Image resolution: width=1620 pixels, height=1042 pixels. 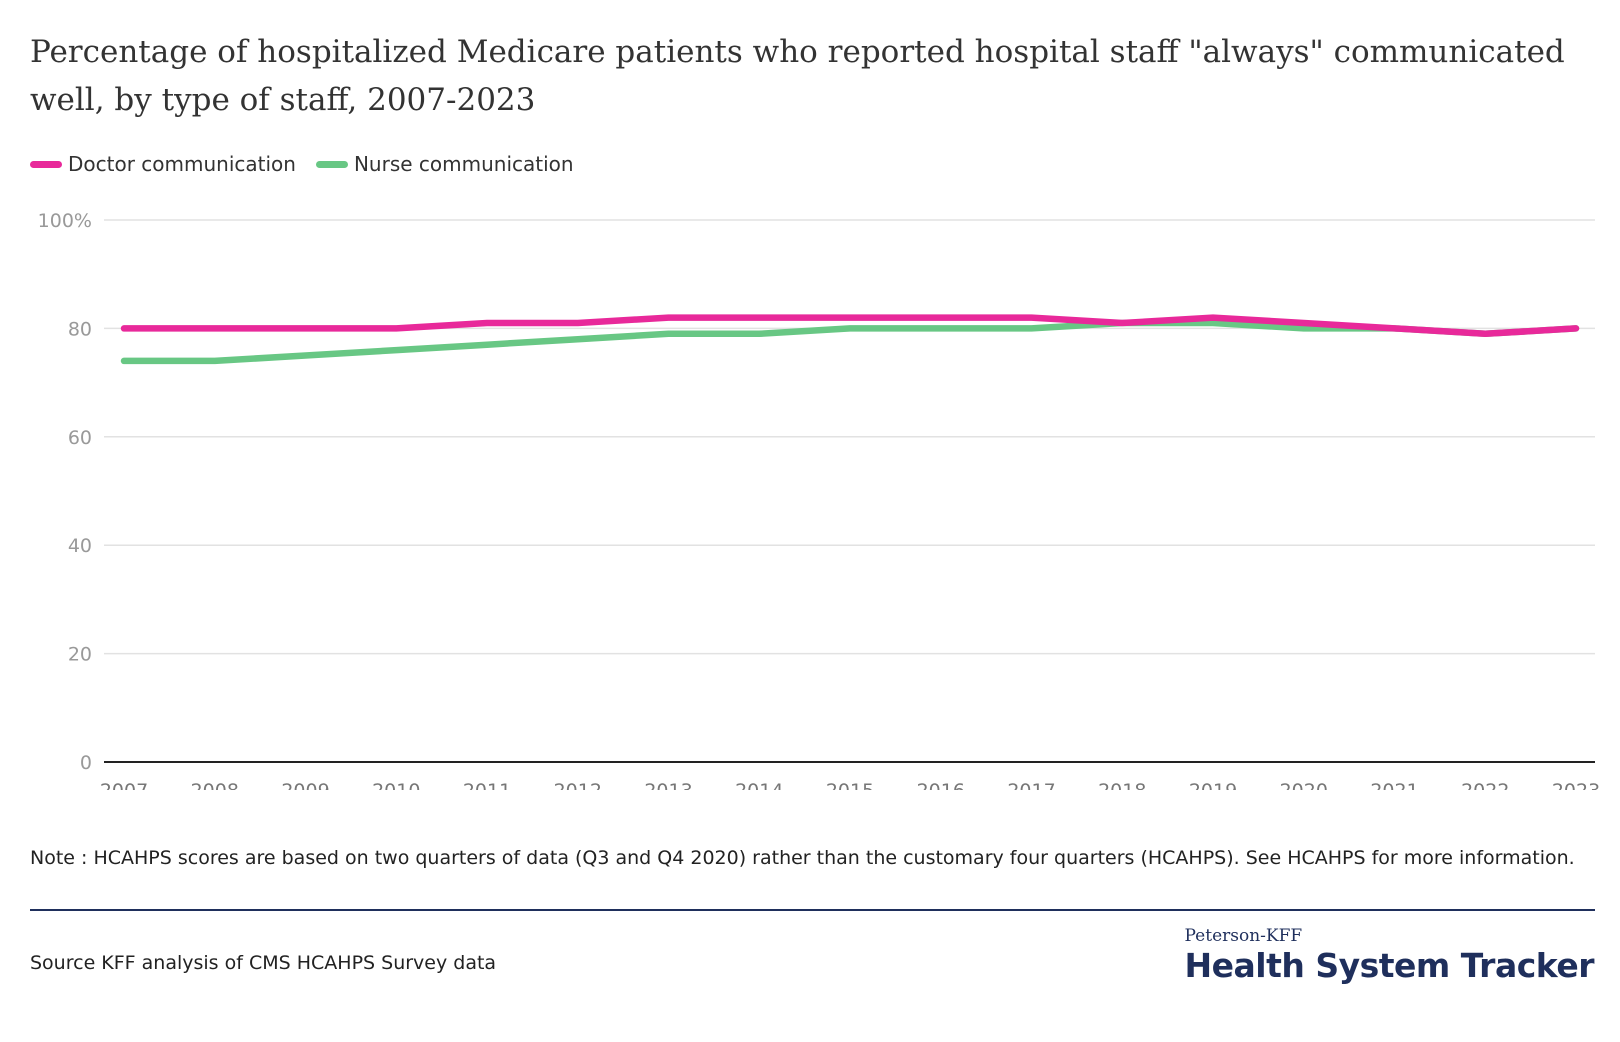 I want to click on x-tick-label: 2019, so click(x=1213, y=785).